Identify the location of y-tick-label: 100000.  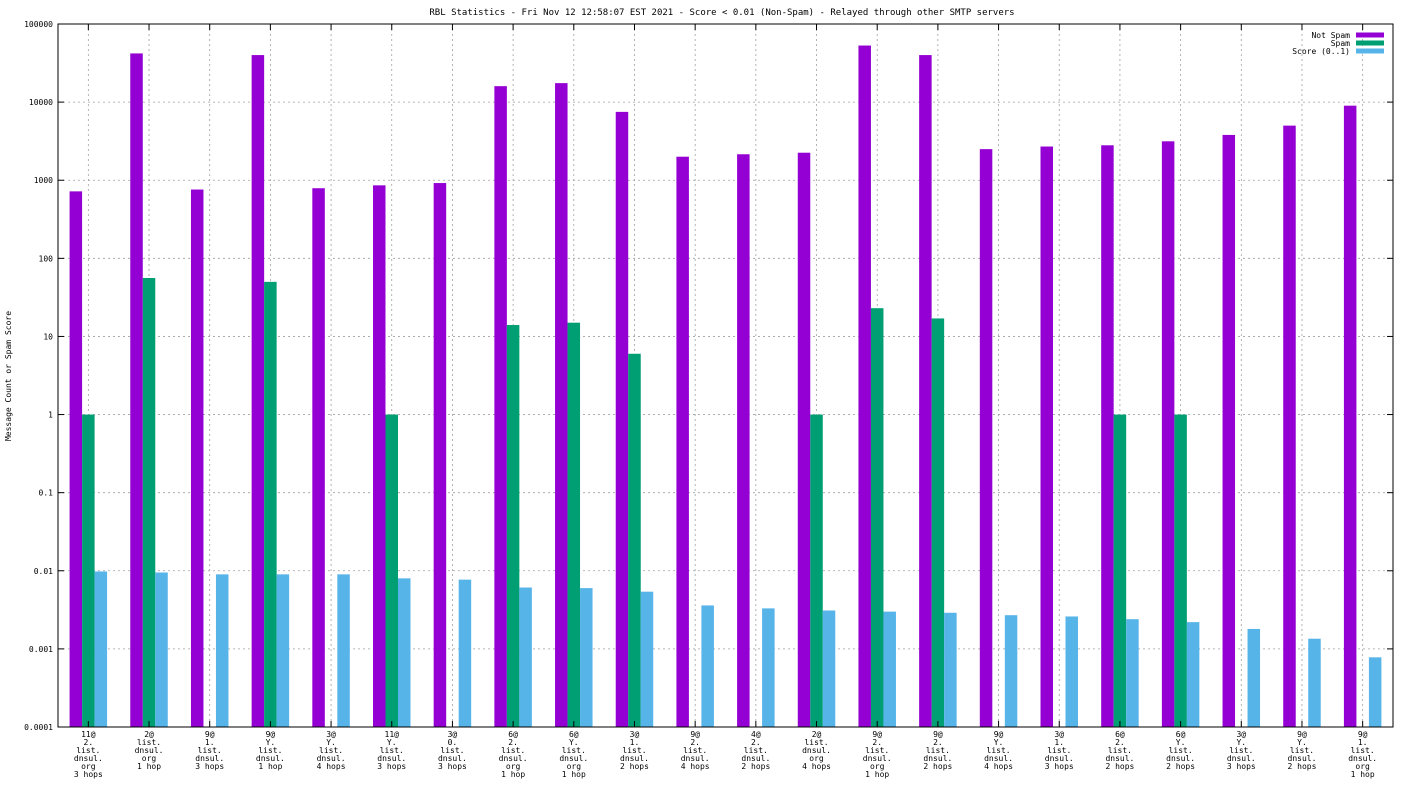
(38, 24).